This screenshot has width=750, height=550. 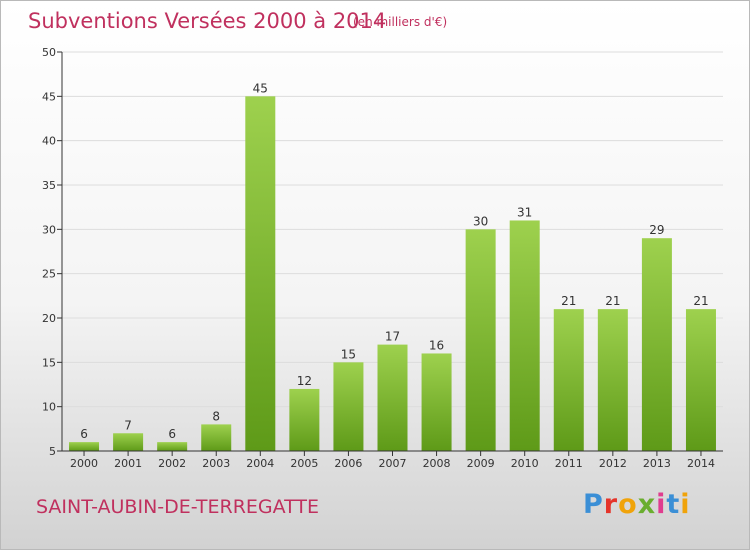 I want to click on bar-value-label: 45, so click(x=260, y=88).